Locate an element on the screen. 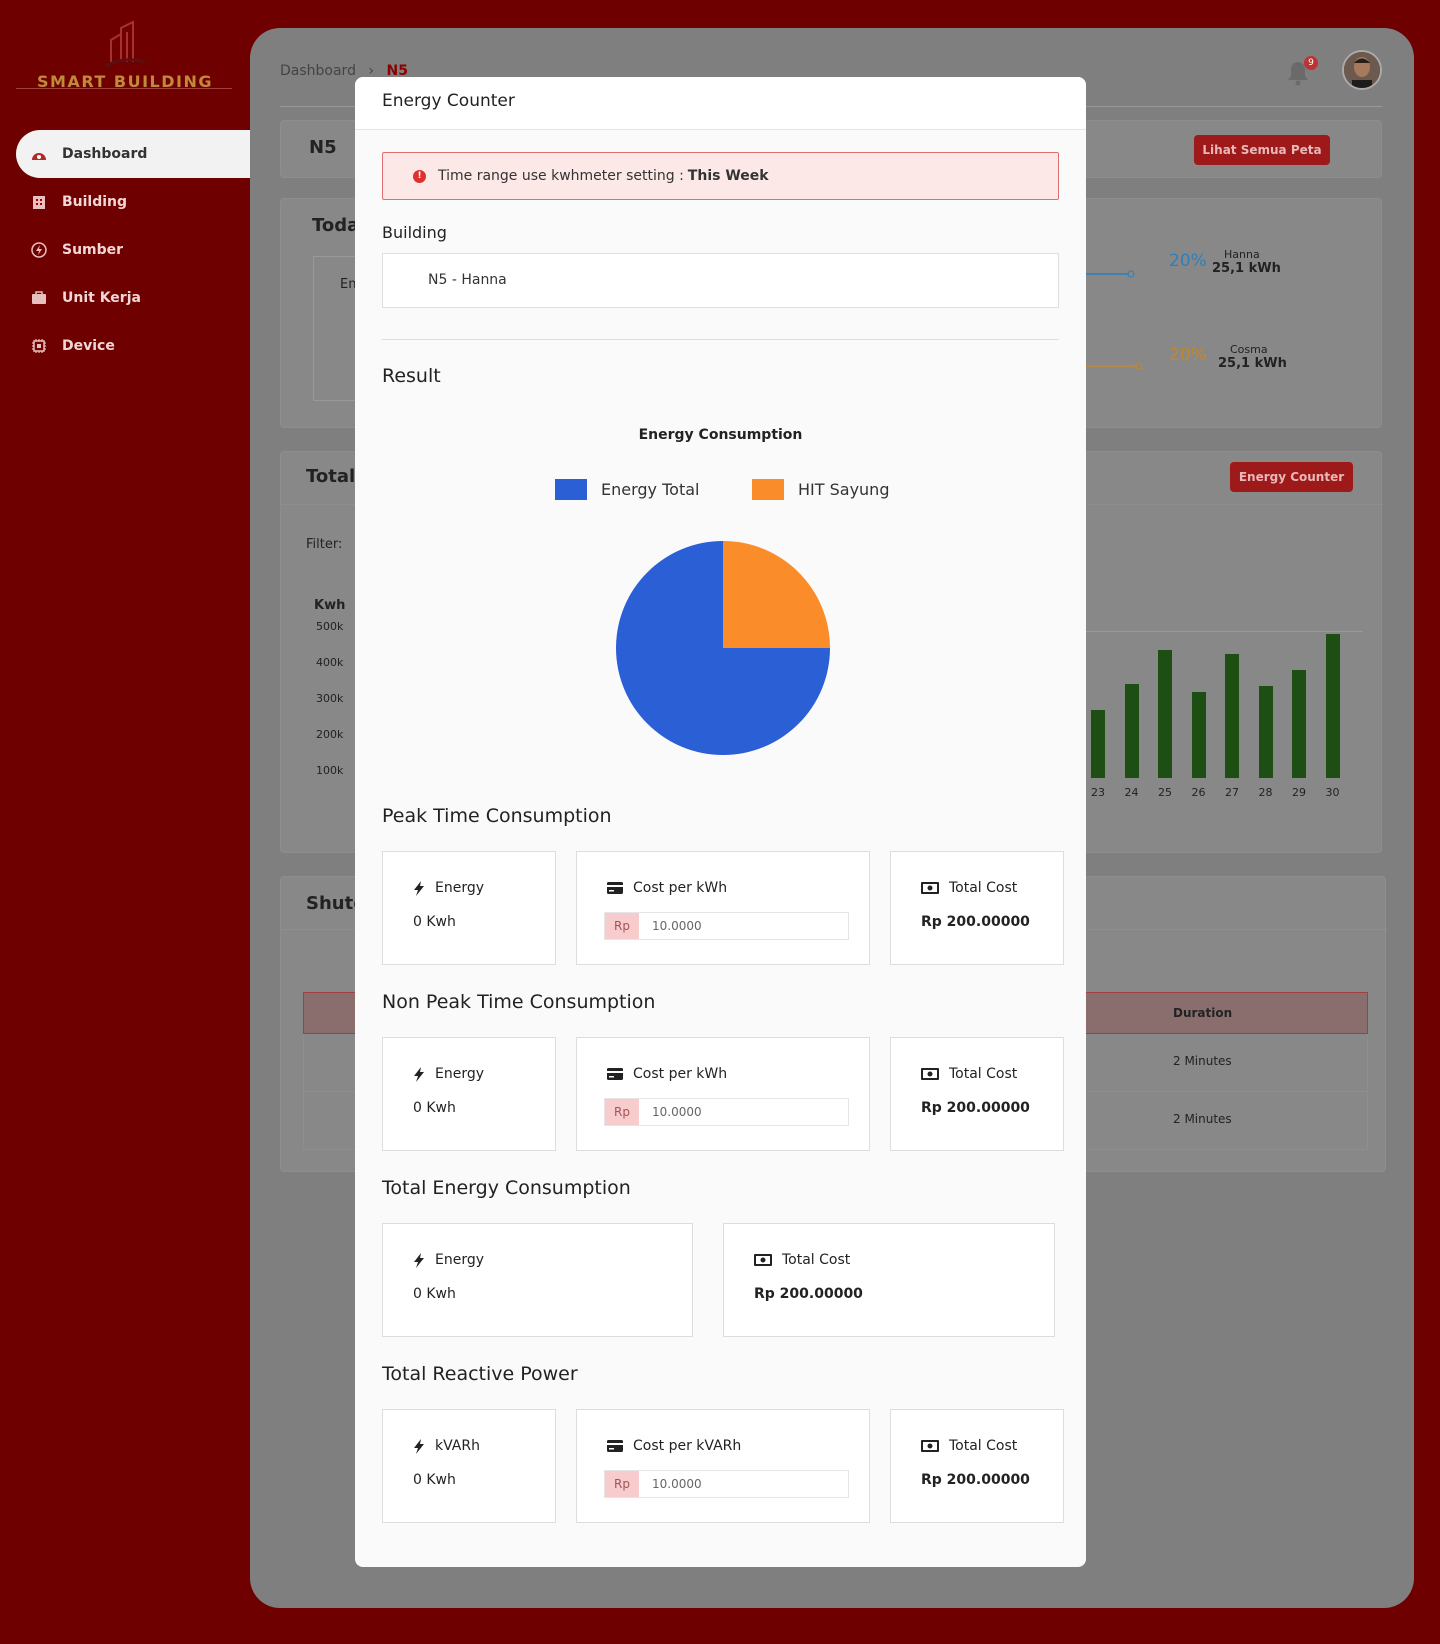 The width and height of the screenshot is (1440, 1644). pie-slice-hit-sayung is located at coordinates (776, 594).